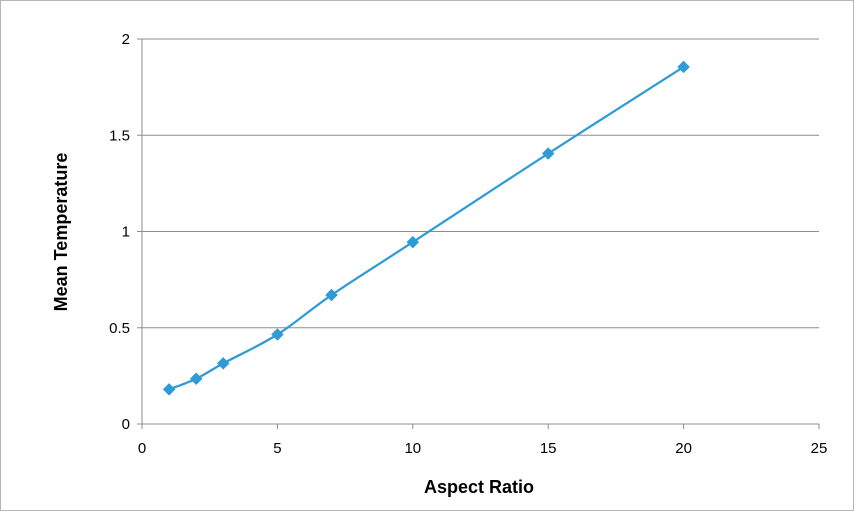 This screenshot has width=854, height=511. I want to click on y-tick-label: 0.5, so click(119, 328).